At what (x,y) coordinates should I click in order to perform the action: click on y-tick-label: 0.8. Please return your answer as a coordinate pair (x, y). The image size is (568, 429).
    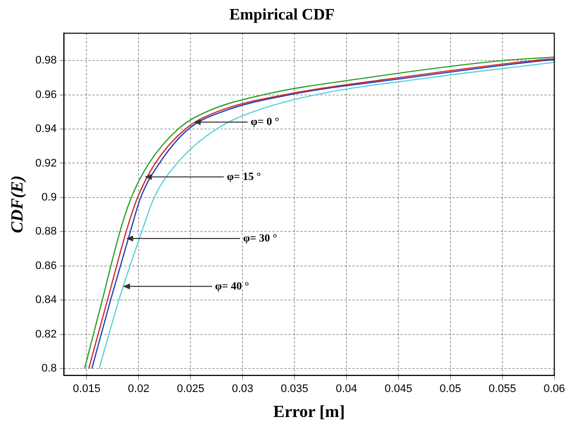
    Looking at the image, I should click on (49, 368).